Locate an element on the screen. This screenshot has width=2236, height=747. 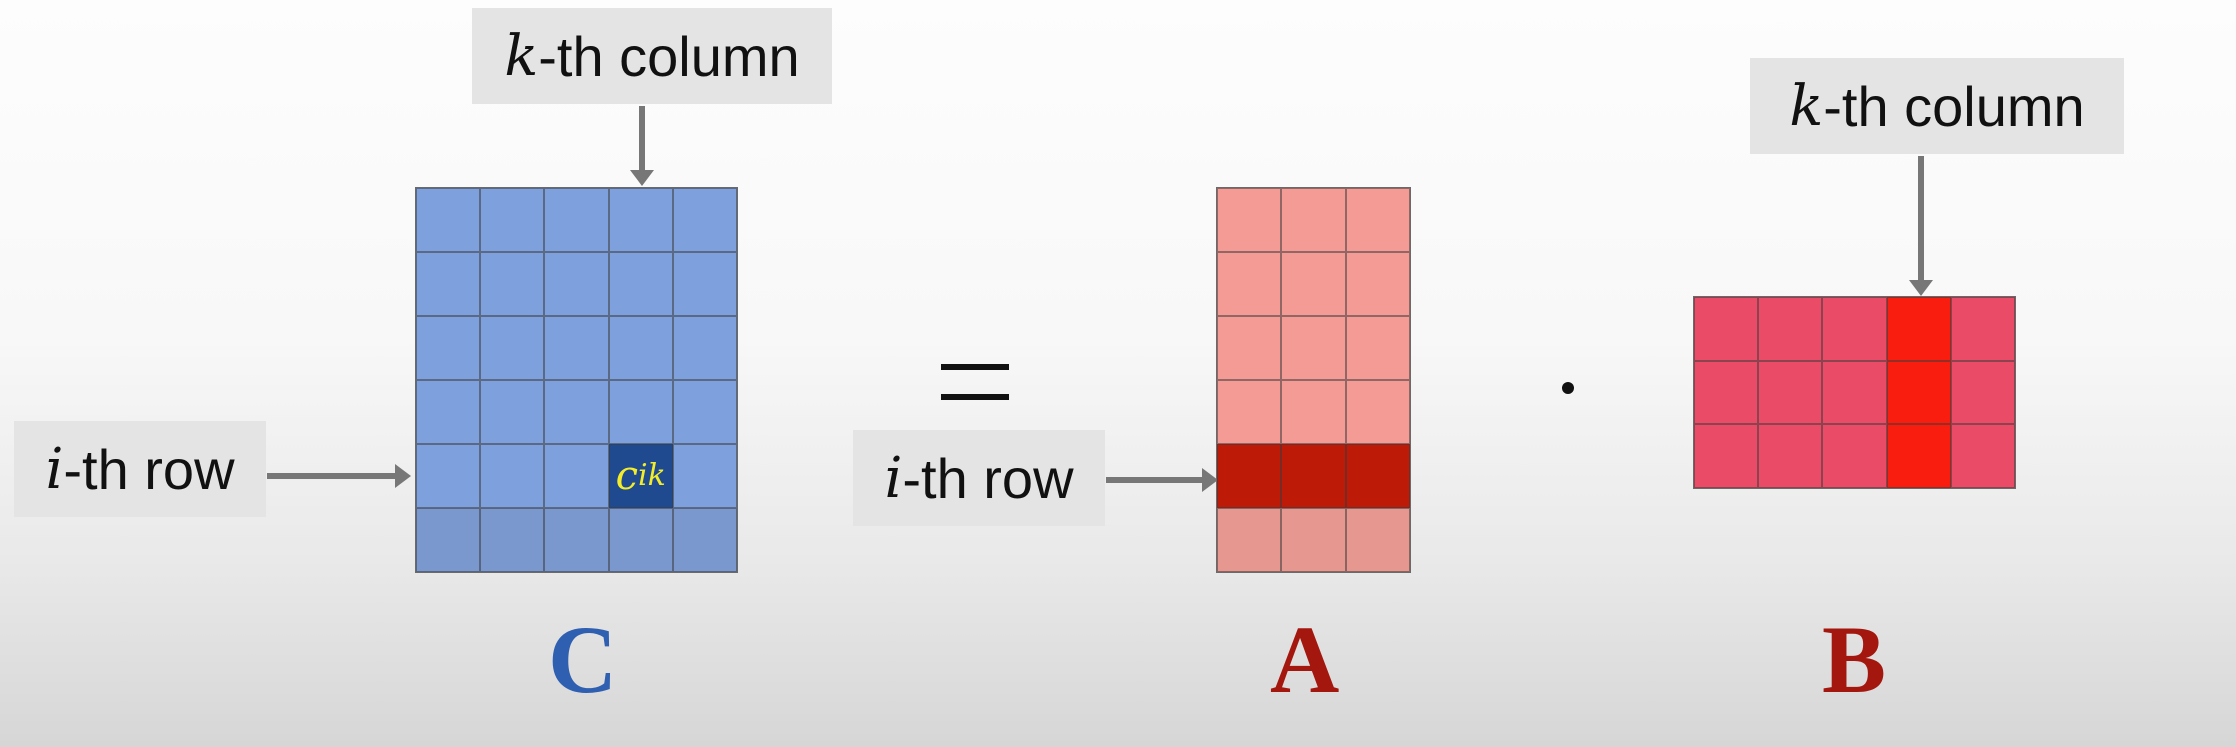
equals-sign is located at coordinates (975, 384).